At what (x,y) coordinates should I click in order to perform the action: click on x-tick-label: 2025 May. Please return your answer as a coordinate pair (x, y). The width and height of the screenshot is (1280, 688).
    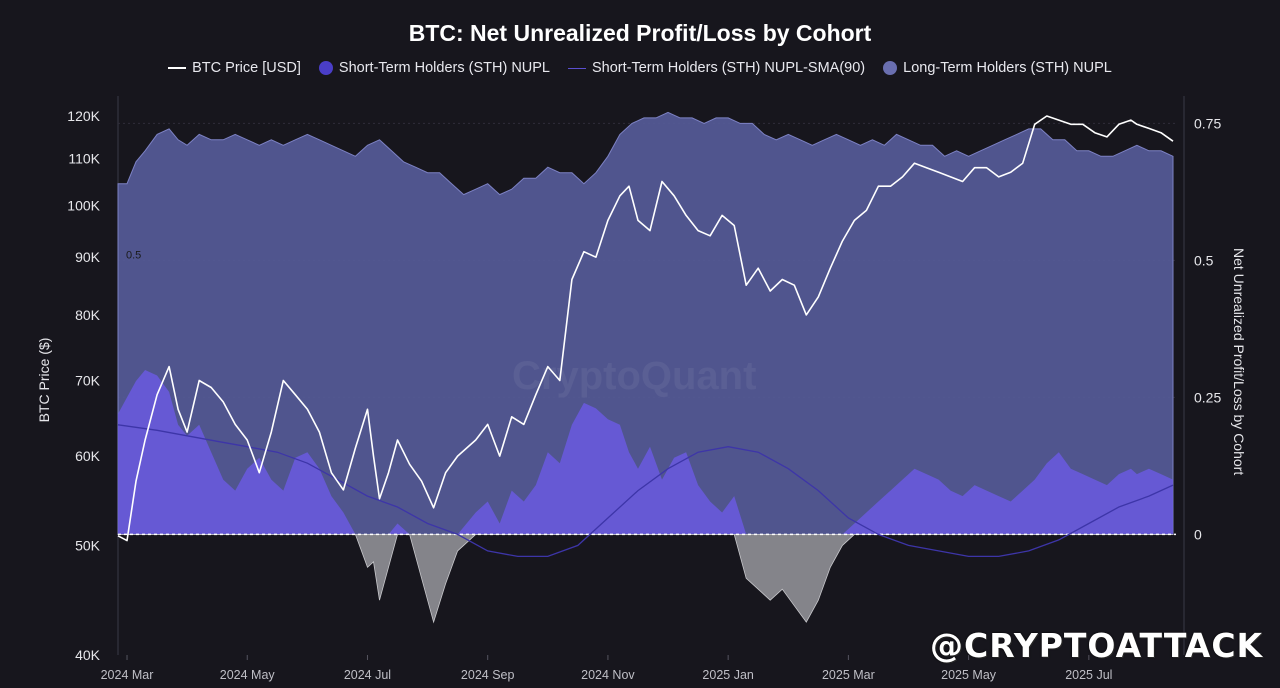
    Looking at the image, I should click on (969, 675).